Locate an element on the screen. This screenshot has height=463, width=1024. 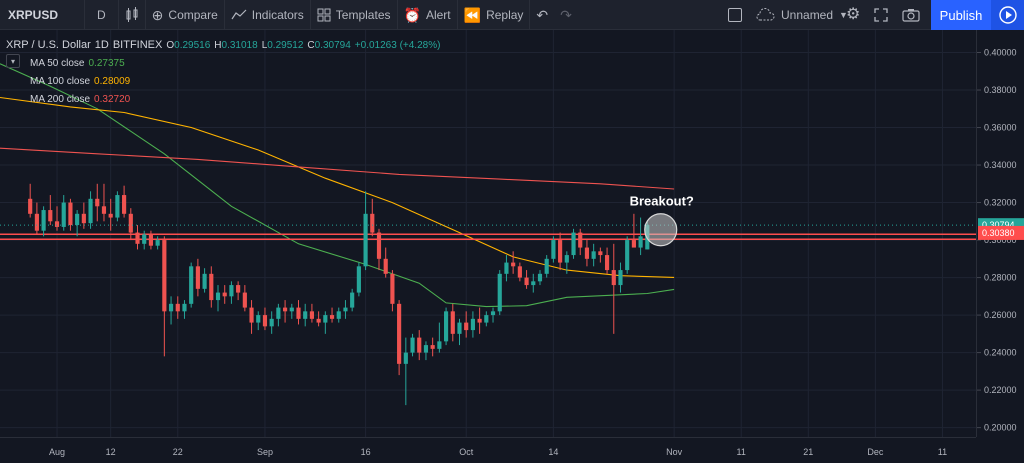
layout-menu: Unnamed ▼ is located at coordinates (801, 15).